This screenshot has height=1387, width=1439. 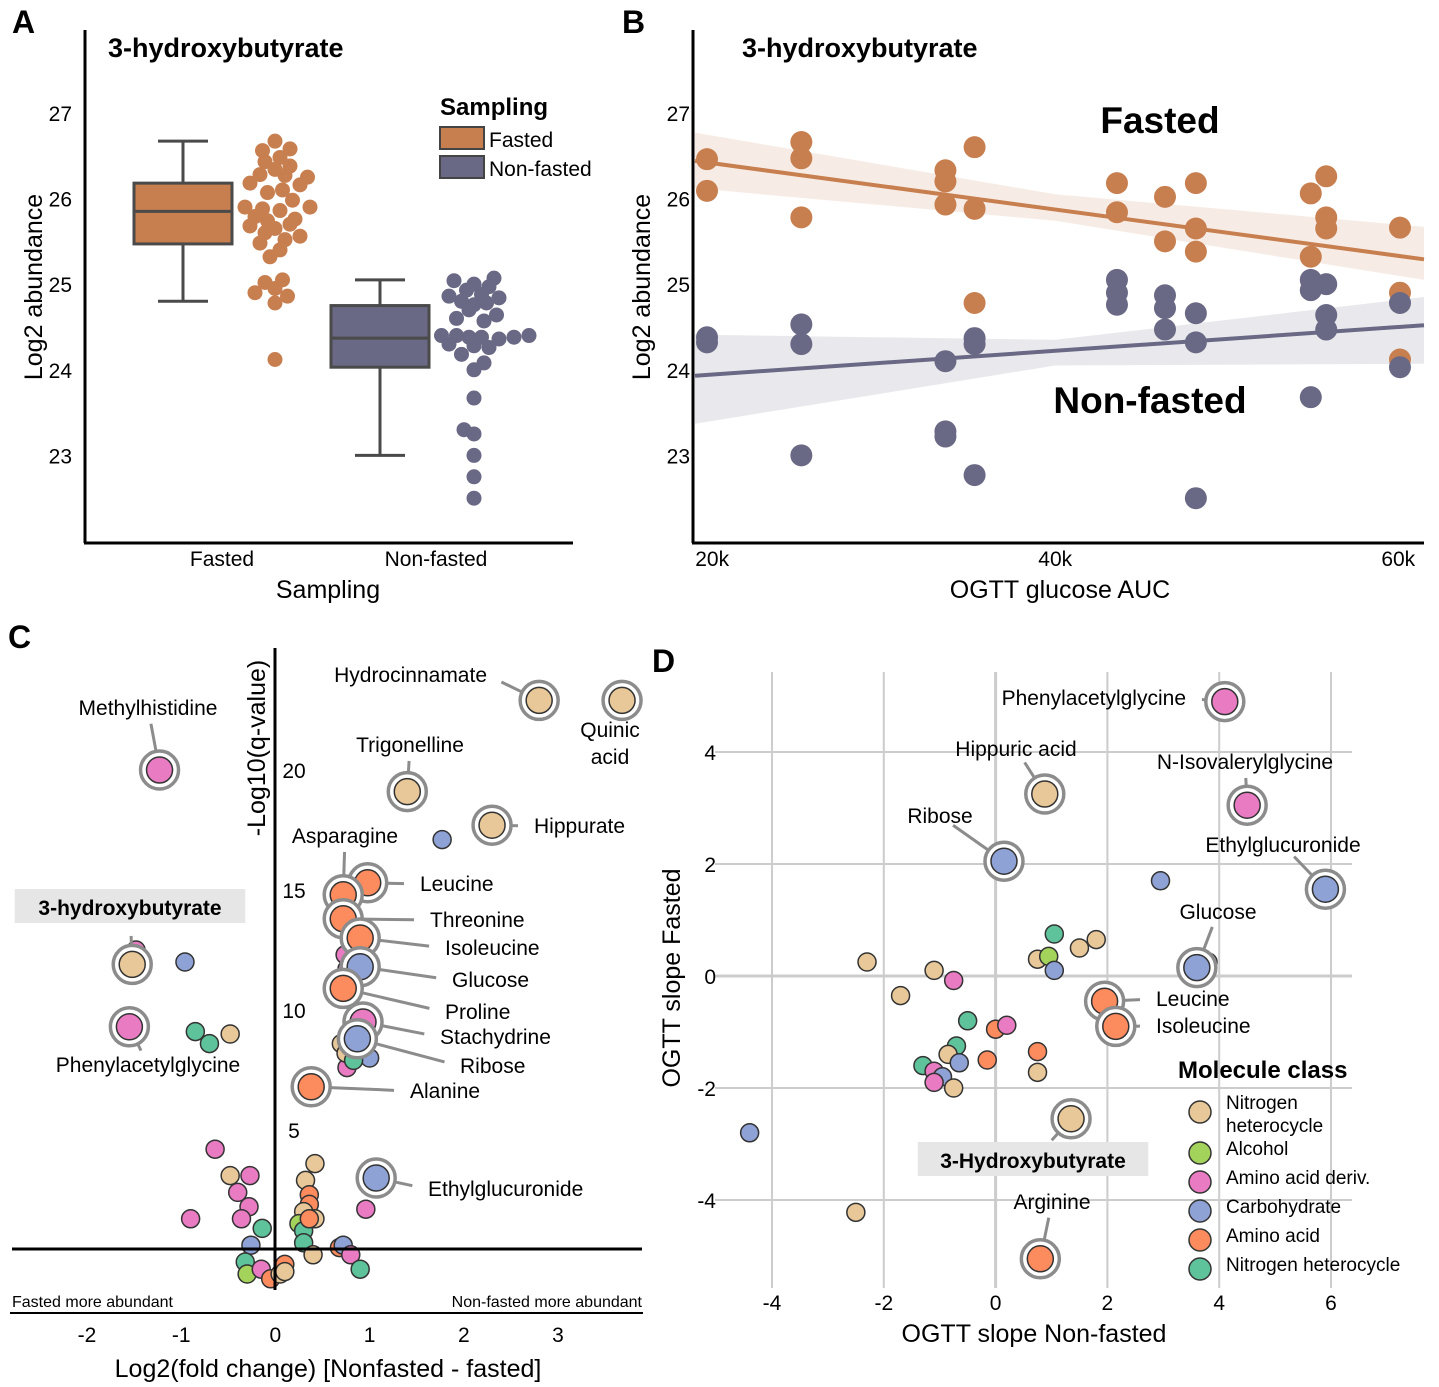 What do you see at coordinates (464, 1335) in the screenshot?
I see `c-xtick-label: 2` at bounding box center [464, 1335].